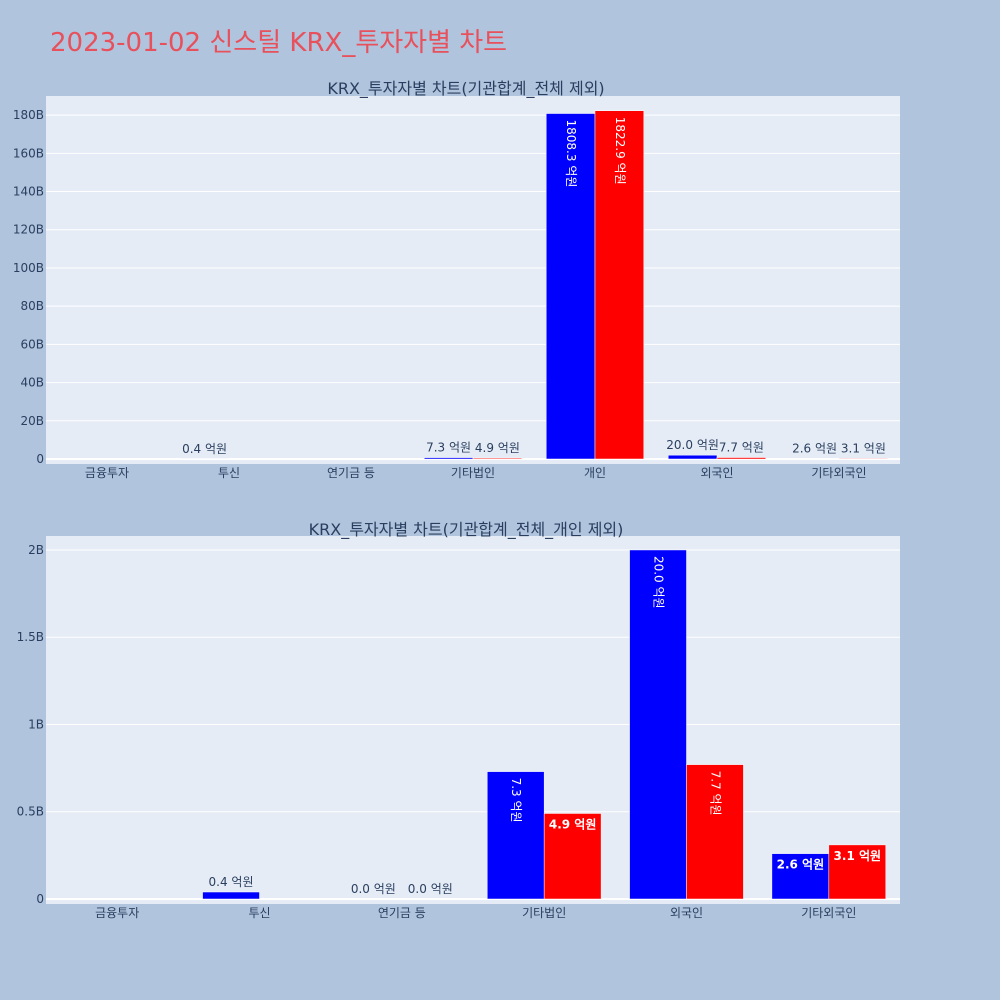 This screenshot has height=1000, width=1000. I want to click on data-label: 1808.3 억원, so click(571, 154).